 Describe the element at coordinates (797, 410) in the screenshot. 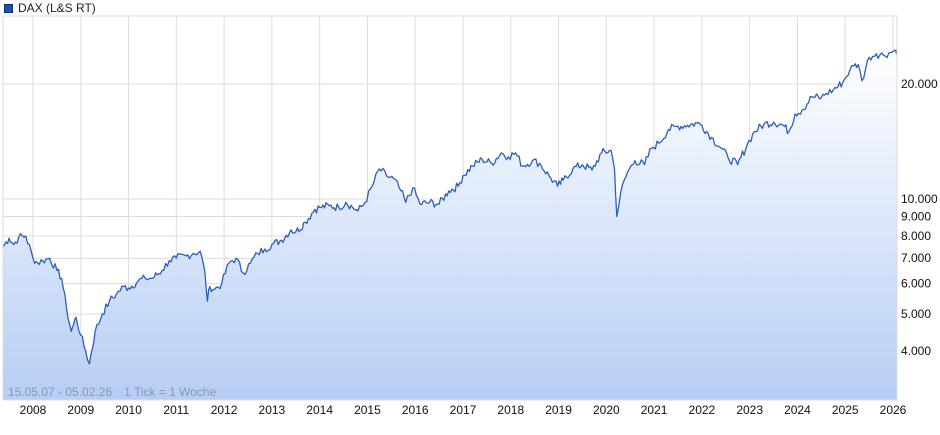

I see `x-tick-label: 2024` at that location.